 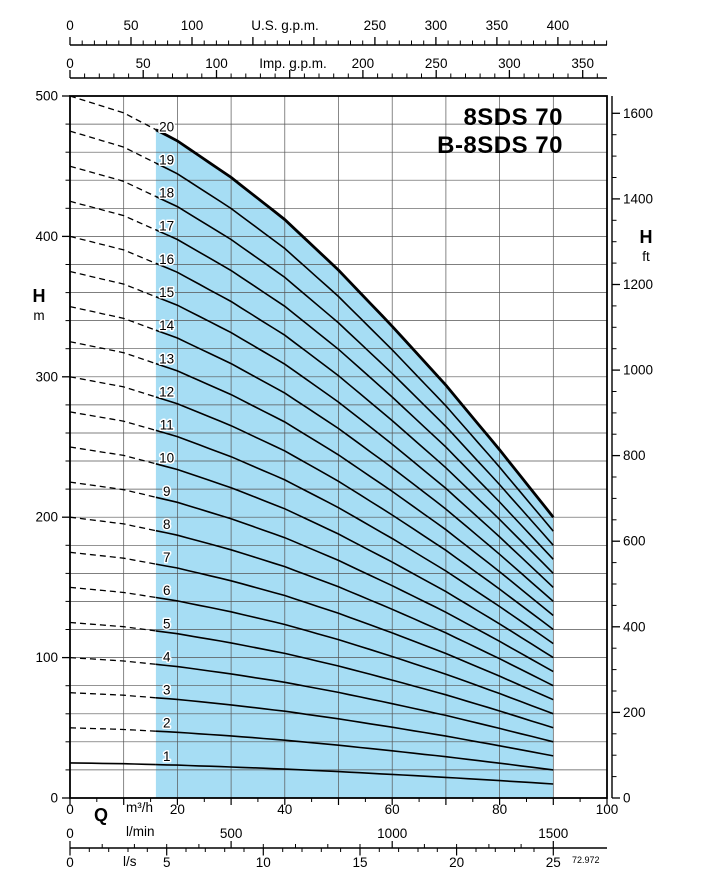 I want to click on chart-subtitle: B-8SDS 70, so click(x=500, y=145).